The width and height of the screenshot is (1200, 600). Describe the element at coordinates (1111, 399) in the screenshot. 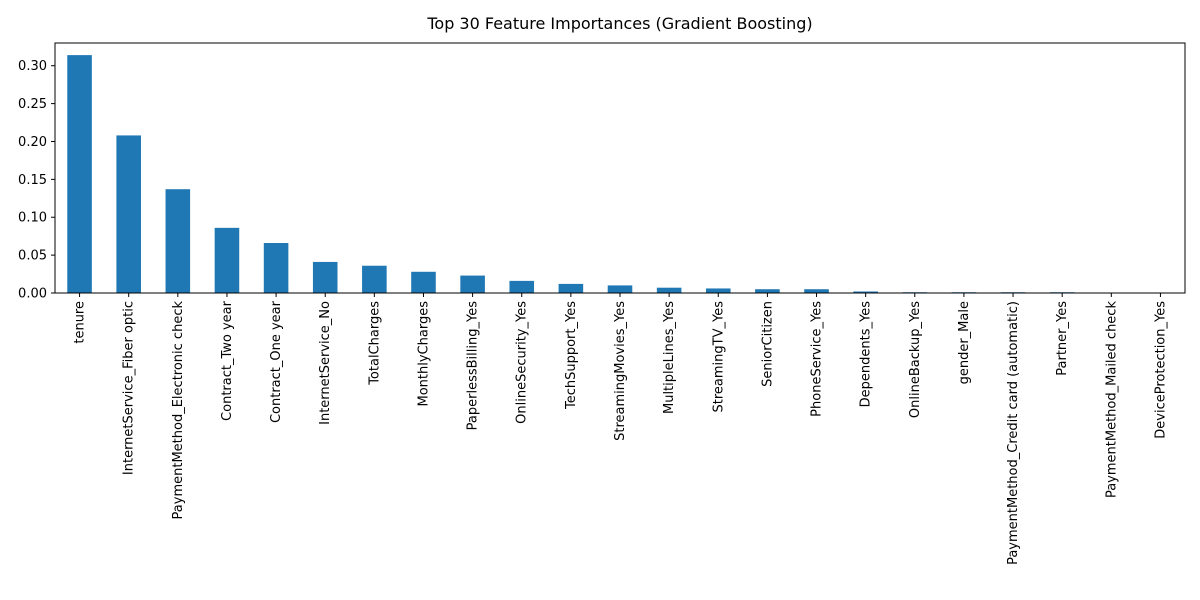

I see `x-tick-label: PaymentMethod_Mailed check` at that location.